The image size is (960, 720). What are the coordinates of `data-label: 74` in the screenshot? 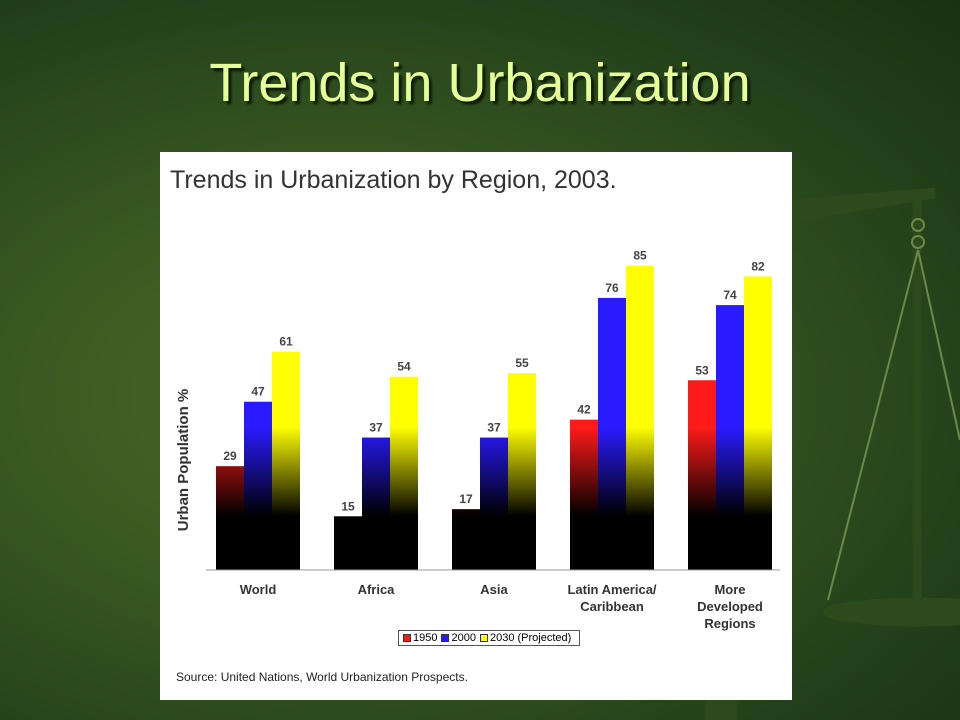 It's located at (730, 295).